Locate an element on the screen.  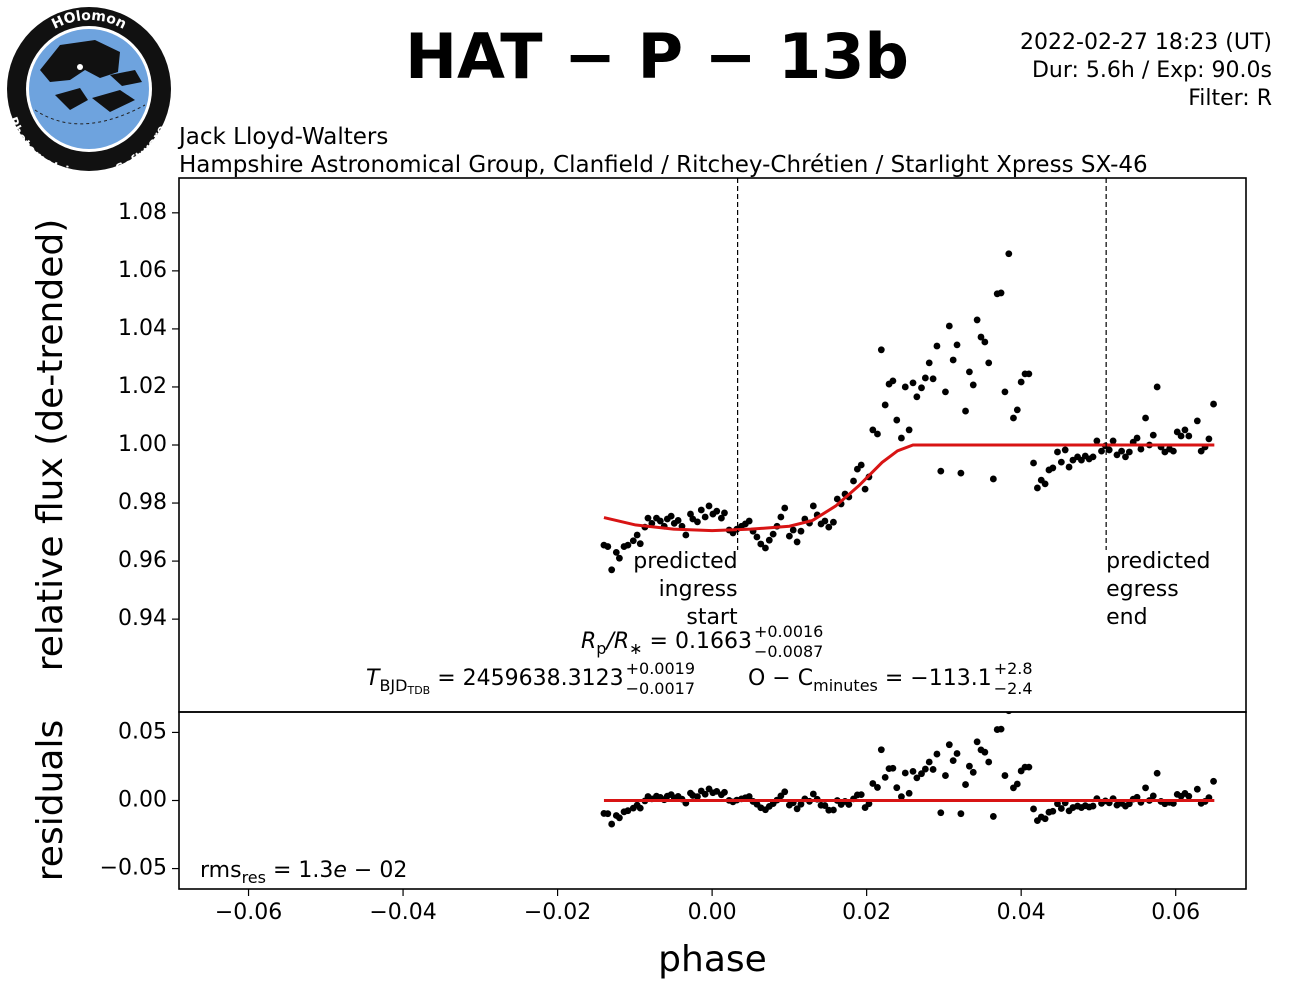
math: /R is located at coordinates (616, 641).